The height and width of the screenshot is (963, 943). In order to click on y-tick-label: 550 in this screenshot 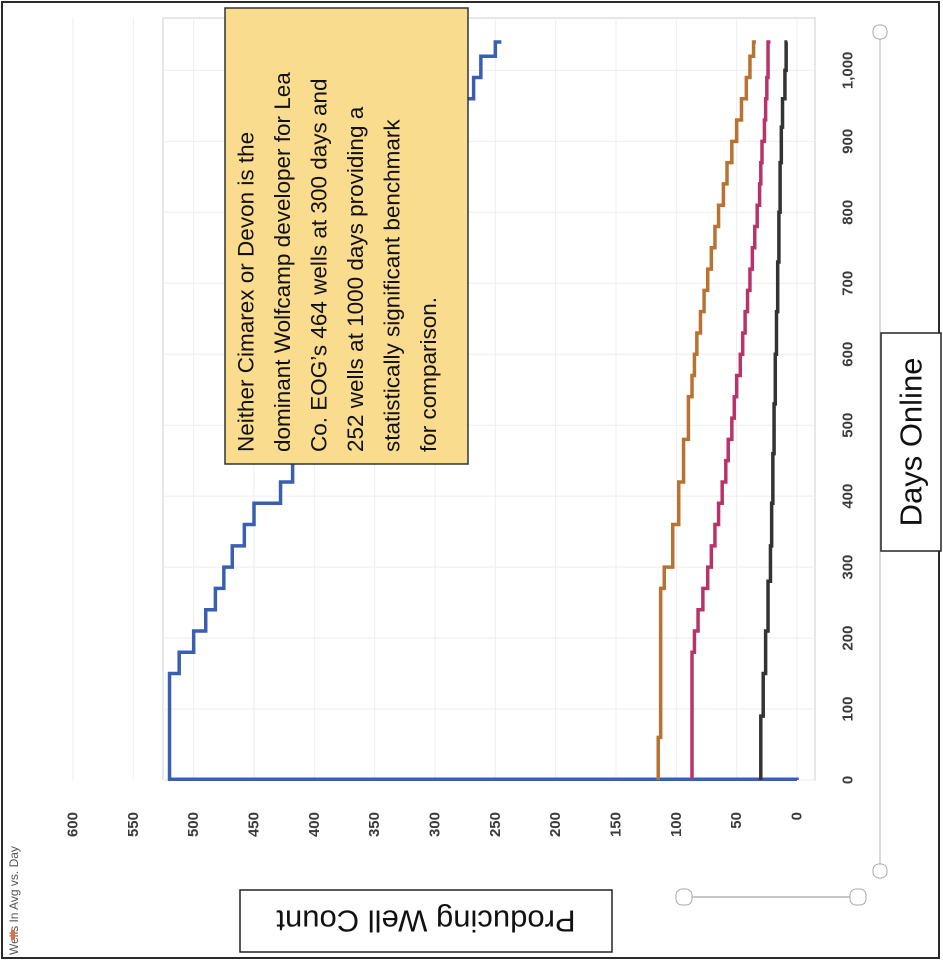, I will do `click(133, 824)`.